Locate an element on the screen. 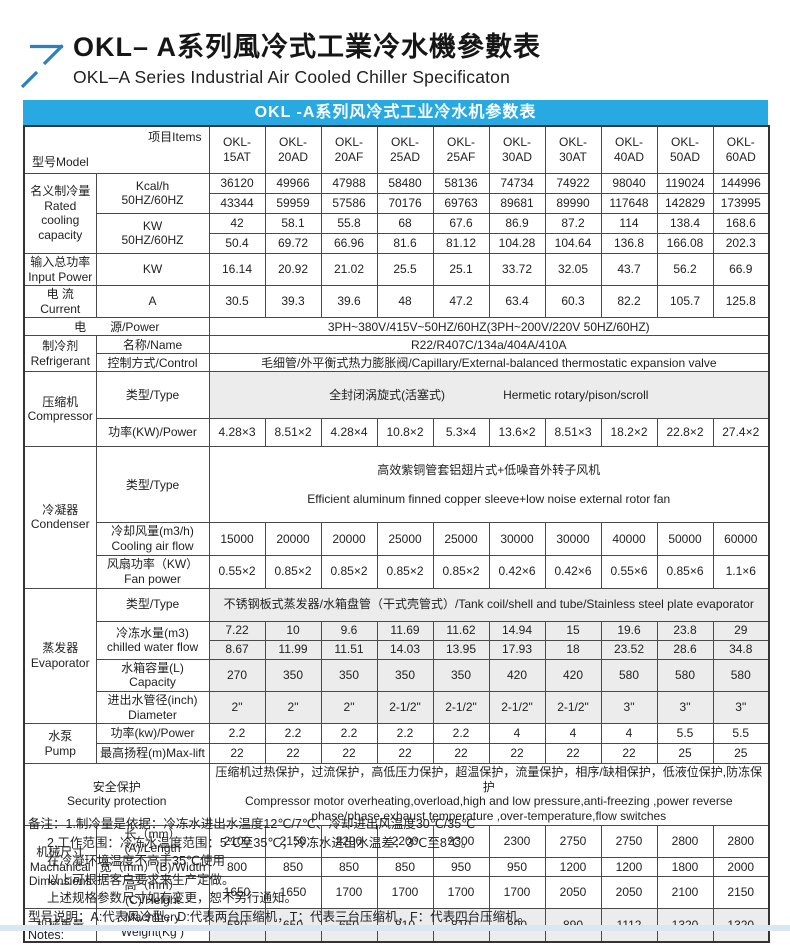 The height and width of the screenshot is (945, 790). chilled-water-50hz-cell: 14.94 is located at coordinates (517, 630).